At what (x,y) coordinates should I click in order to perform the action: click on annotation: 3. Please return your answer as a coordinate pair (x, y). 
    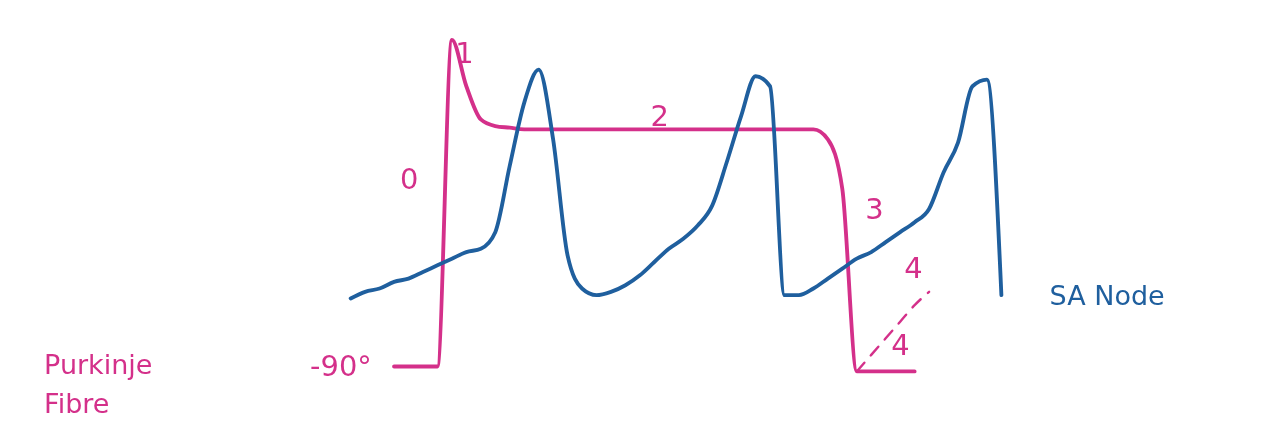
    Looking at the image, I should click on (874, 208).